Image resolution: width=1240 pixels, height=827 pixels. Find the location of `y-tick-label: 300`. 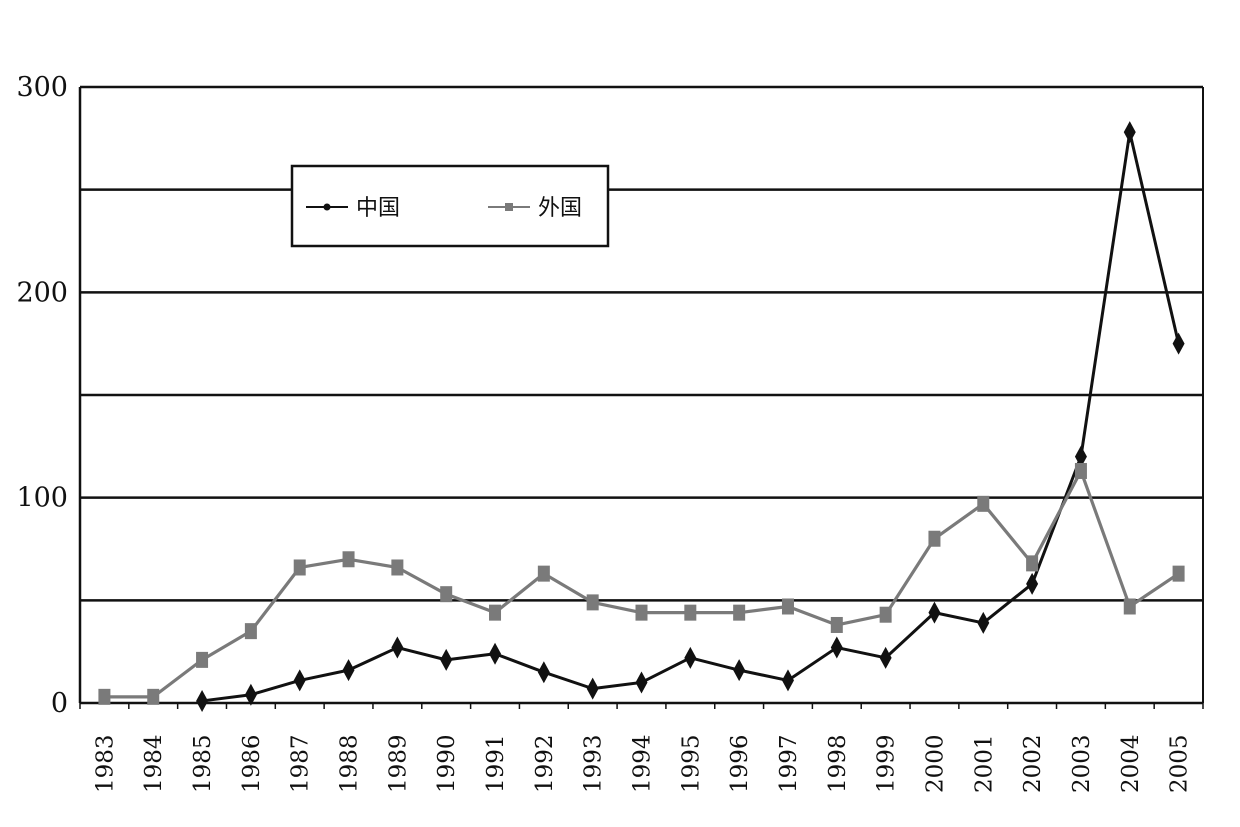

y-tick-label: 300 is located at coordinates (42, 87).